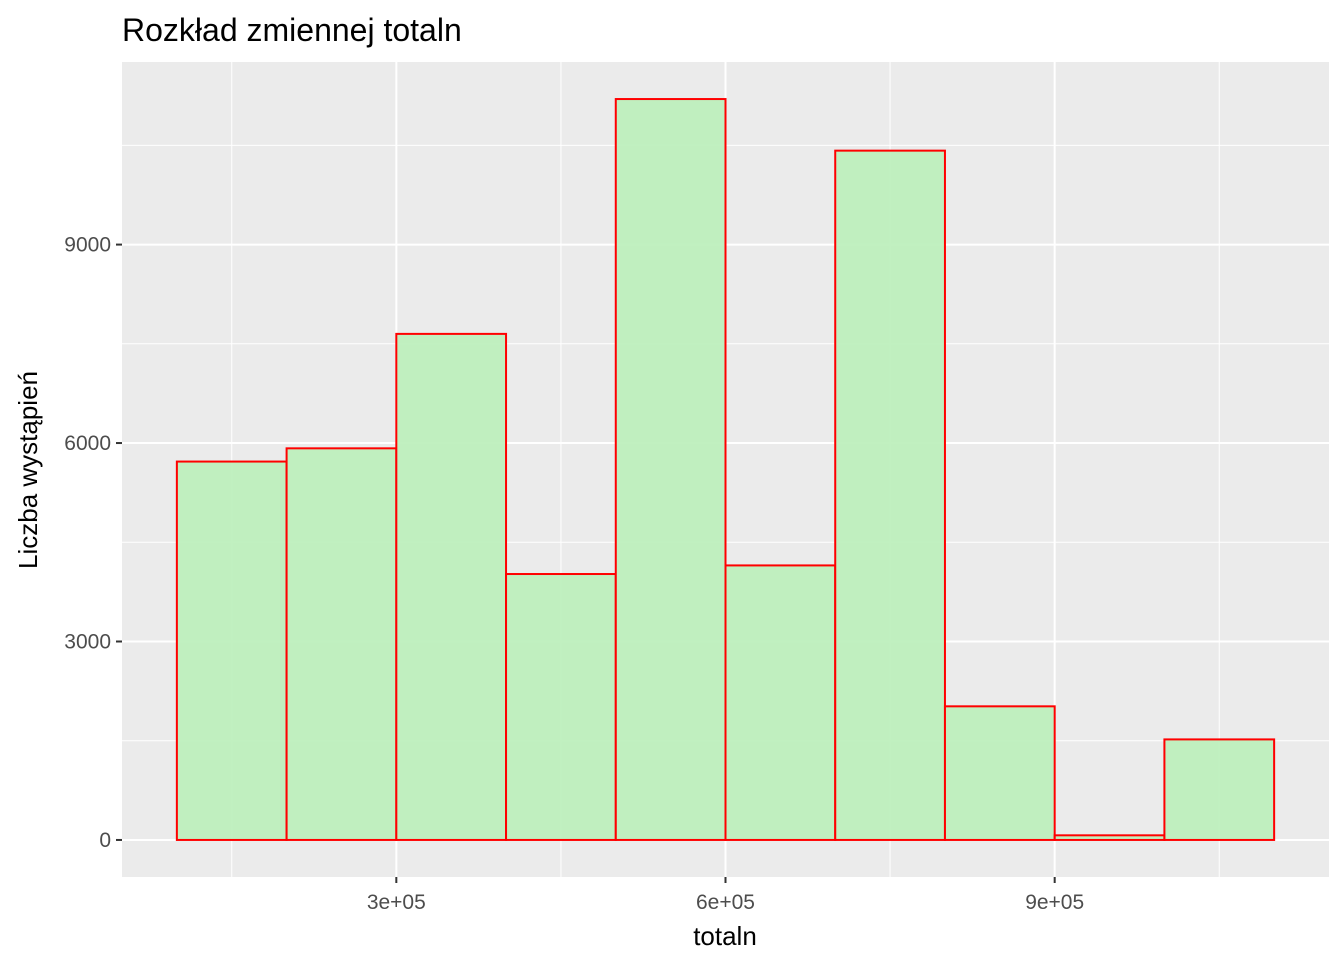  I want to click on y-axis-title: Liczba wystąpień, so click(28, 470).